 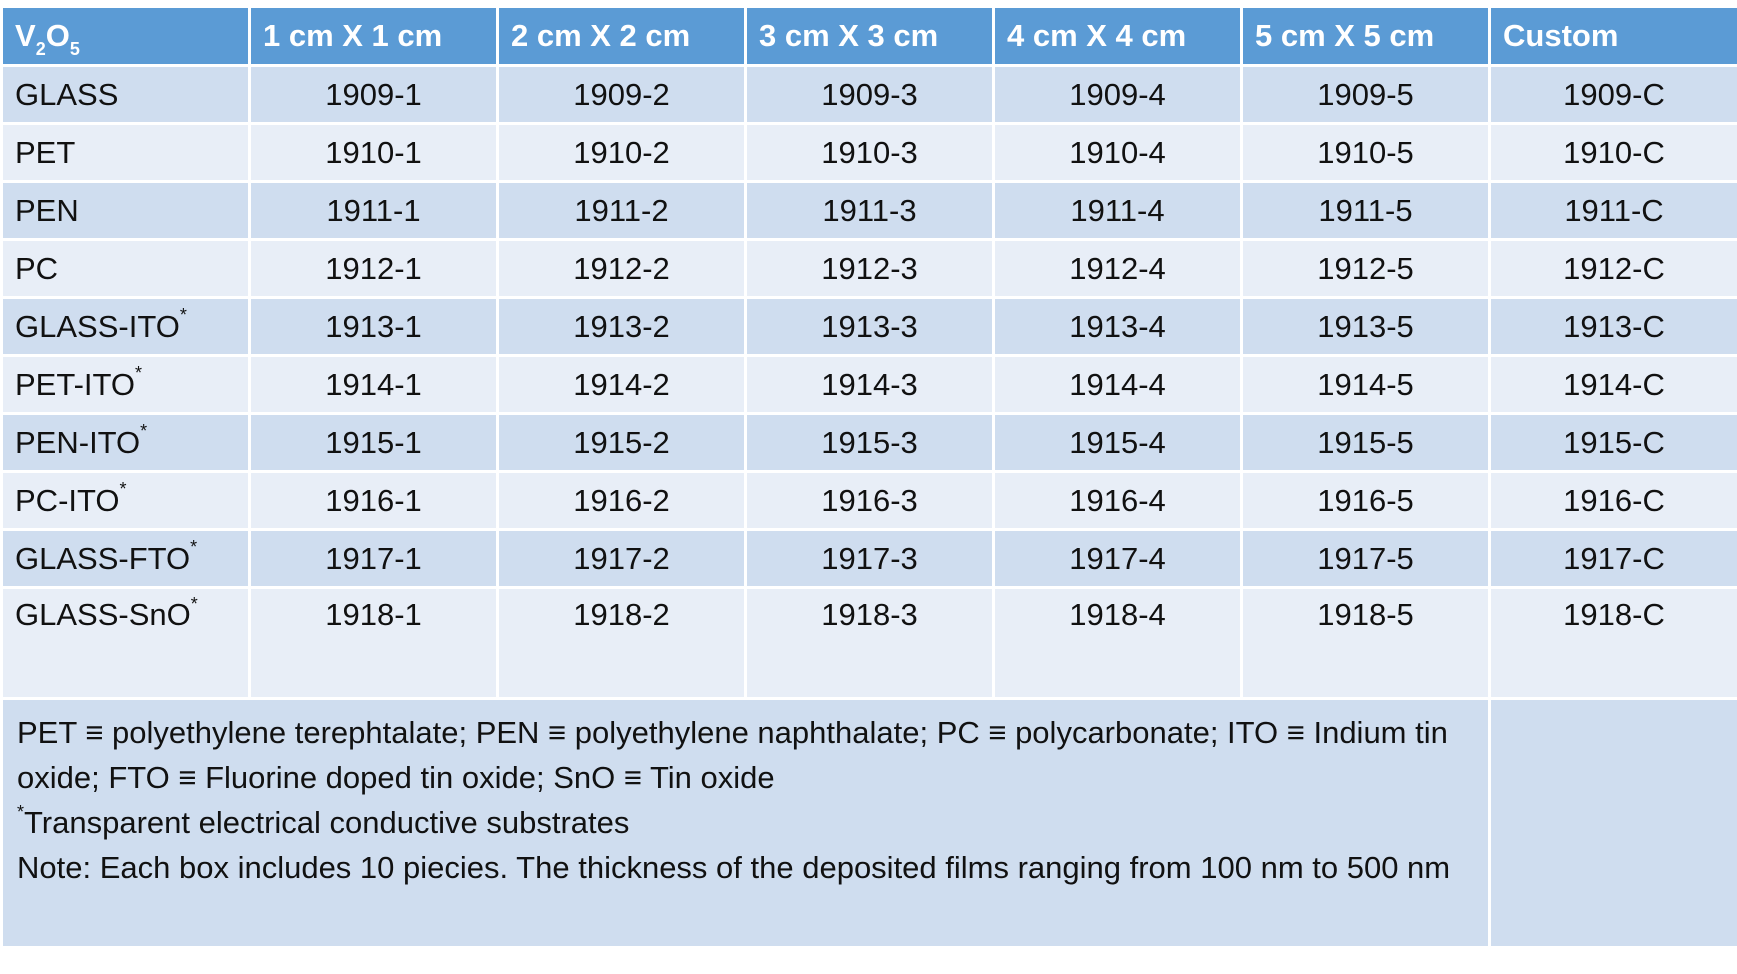 I want to click on material-cell: PET, so click(x=125, y=152).